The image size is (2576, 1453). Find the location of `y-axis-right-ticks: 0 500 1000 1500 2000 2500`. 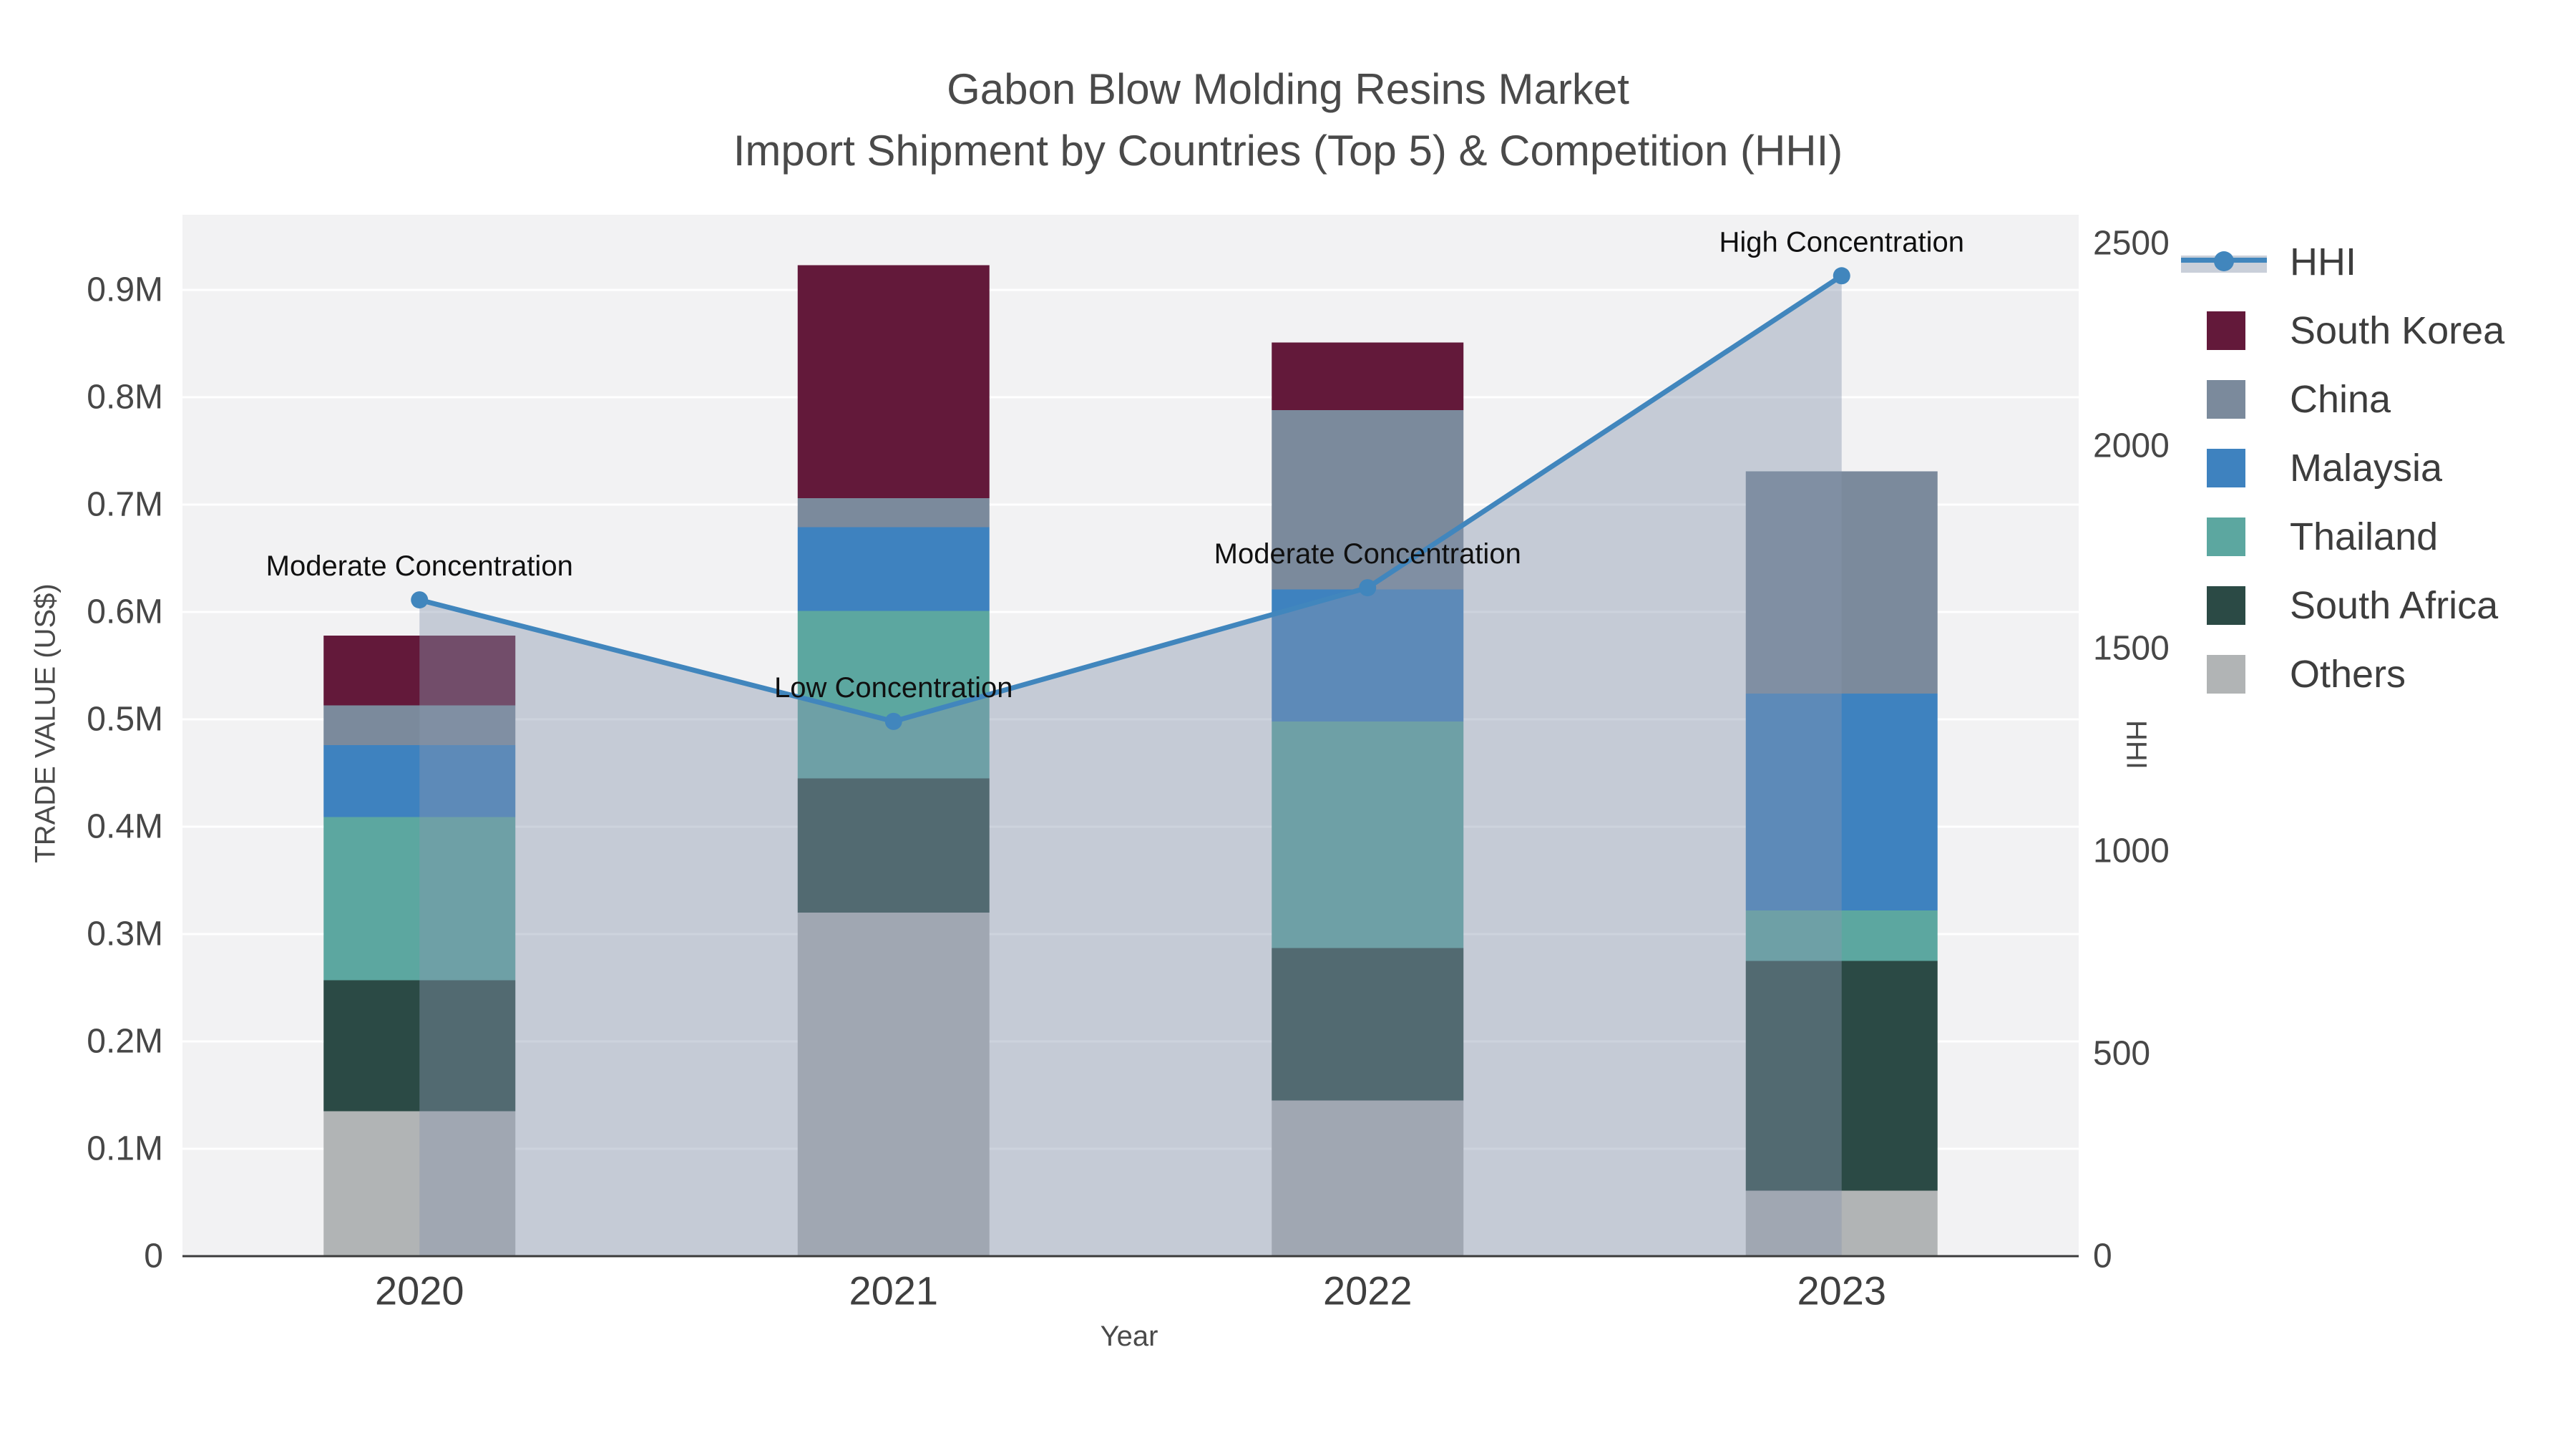

y-axis-right-ticks: 0 500 1000 1500 2000 2500 is located at coordinates (2131, 750).